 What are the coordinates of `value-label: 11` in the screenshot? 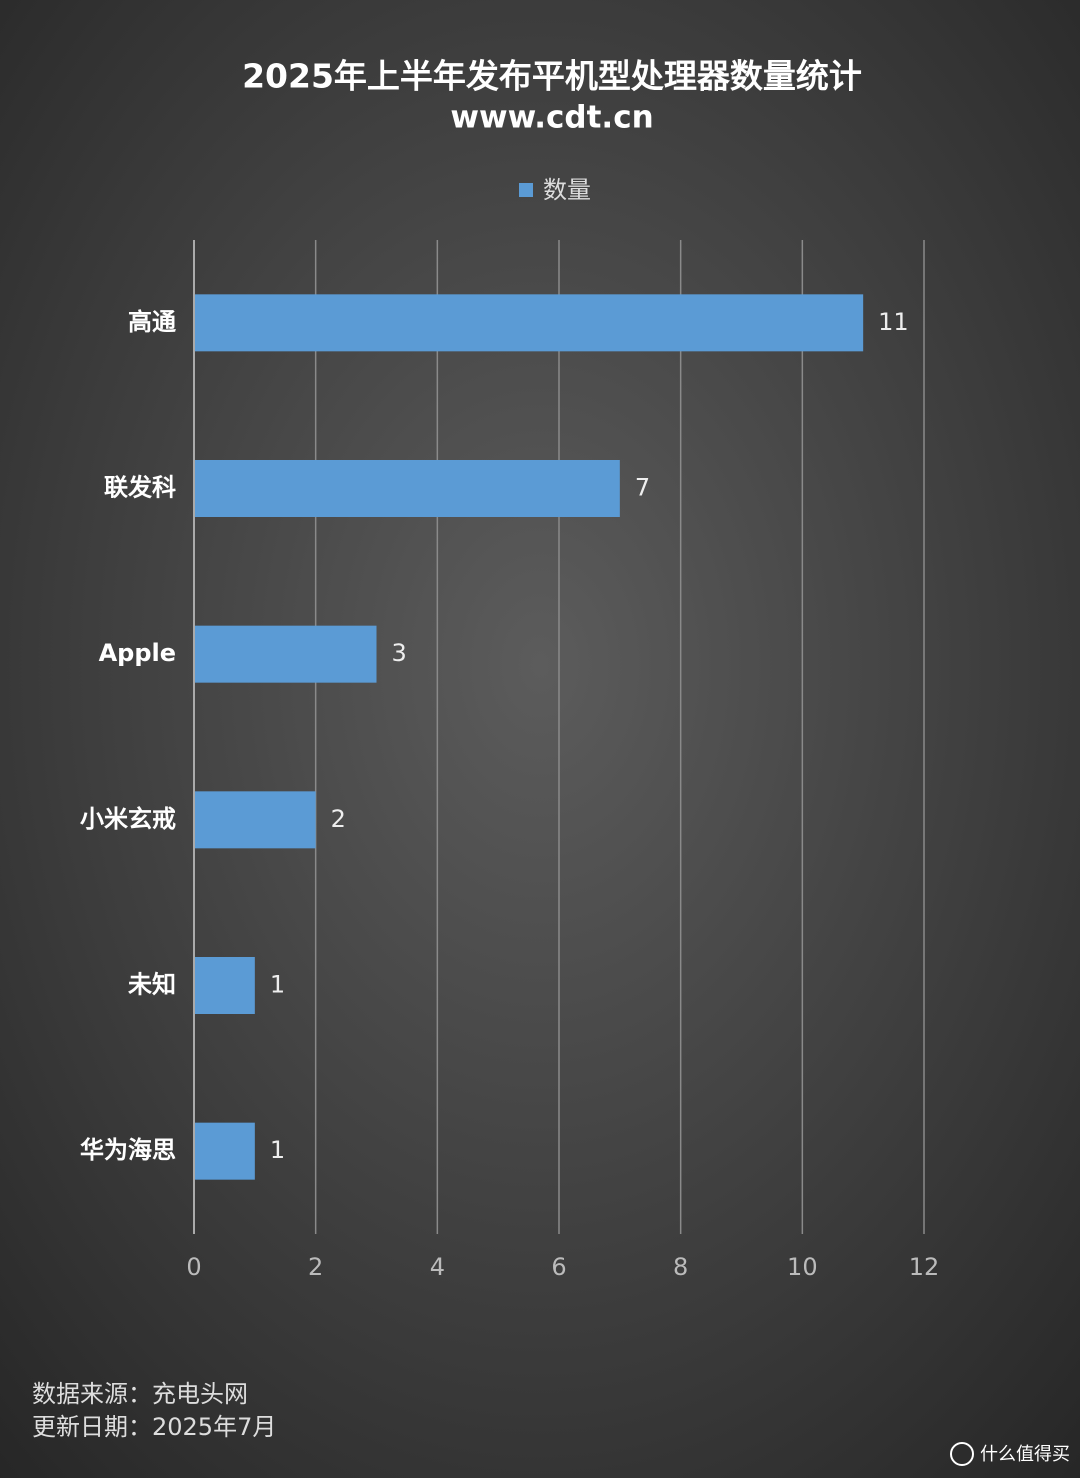 It's located at (893, 322).